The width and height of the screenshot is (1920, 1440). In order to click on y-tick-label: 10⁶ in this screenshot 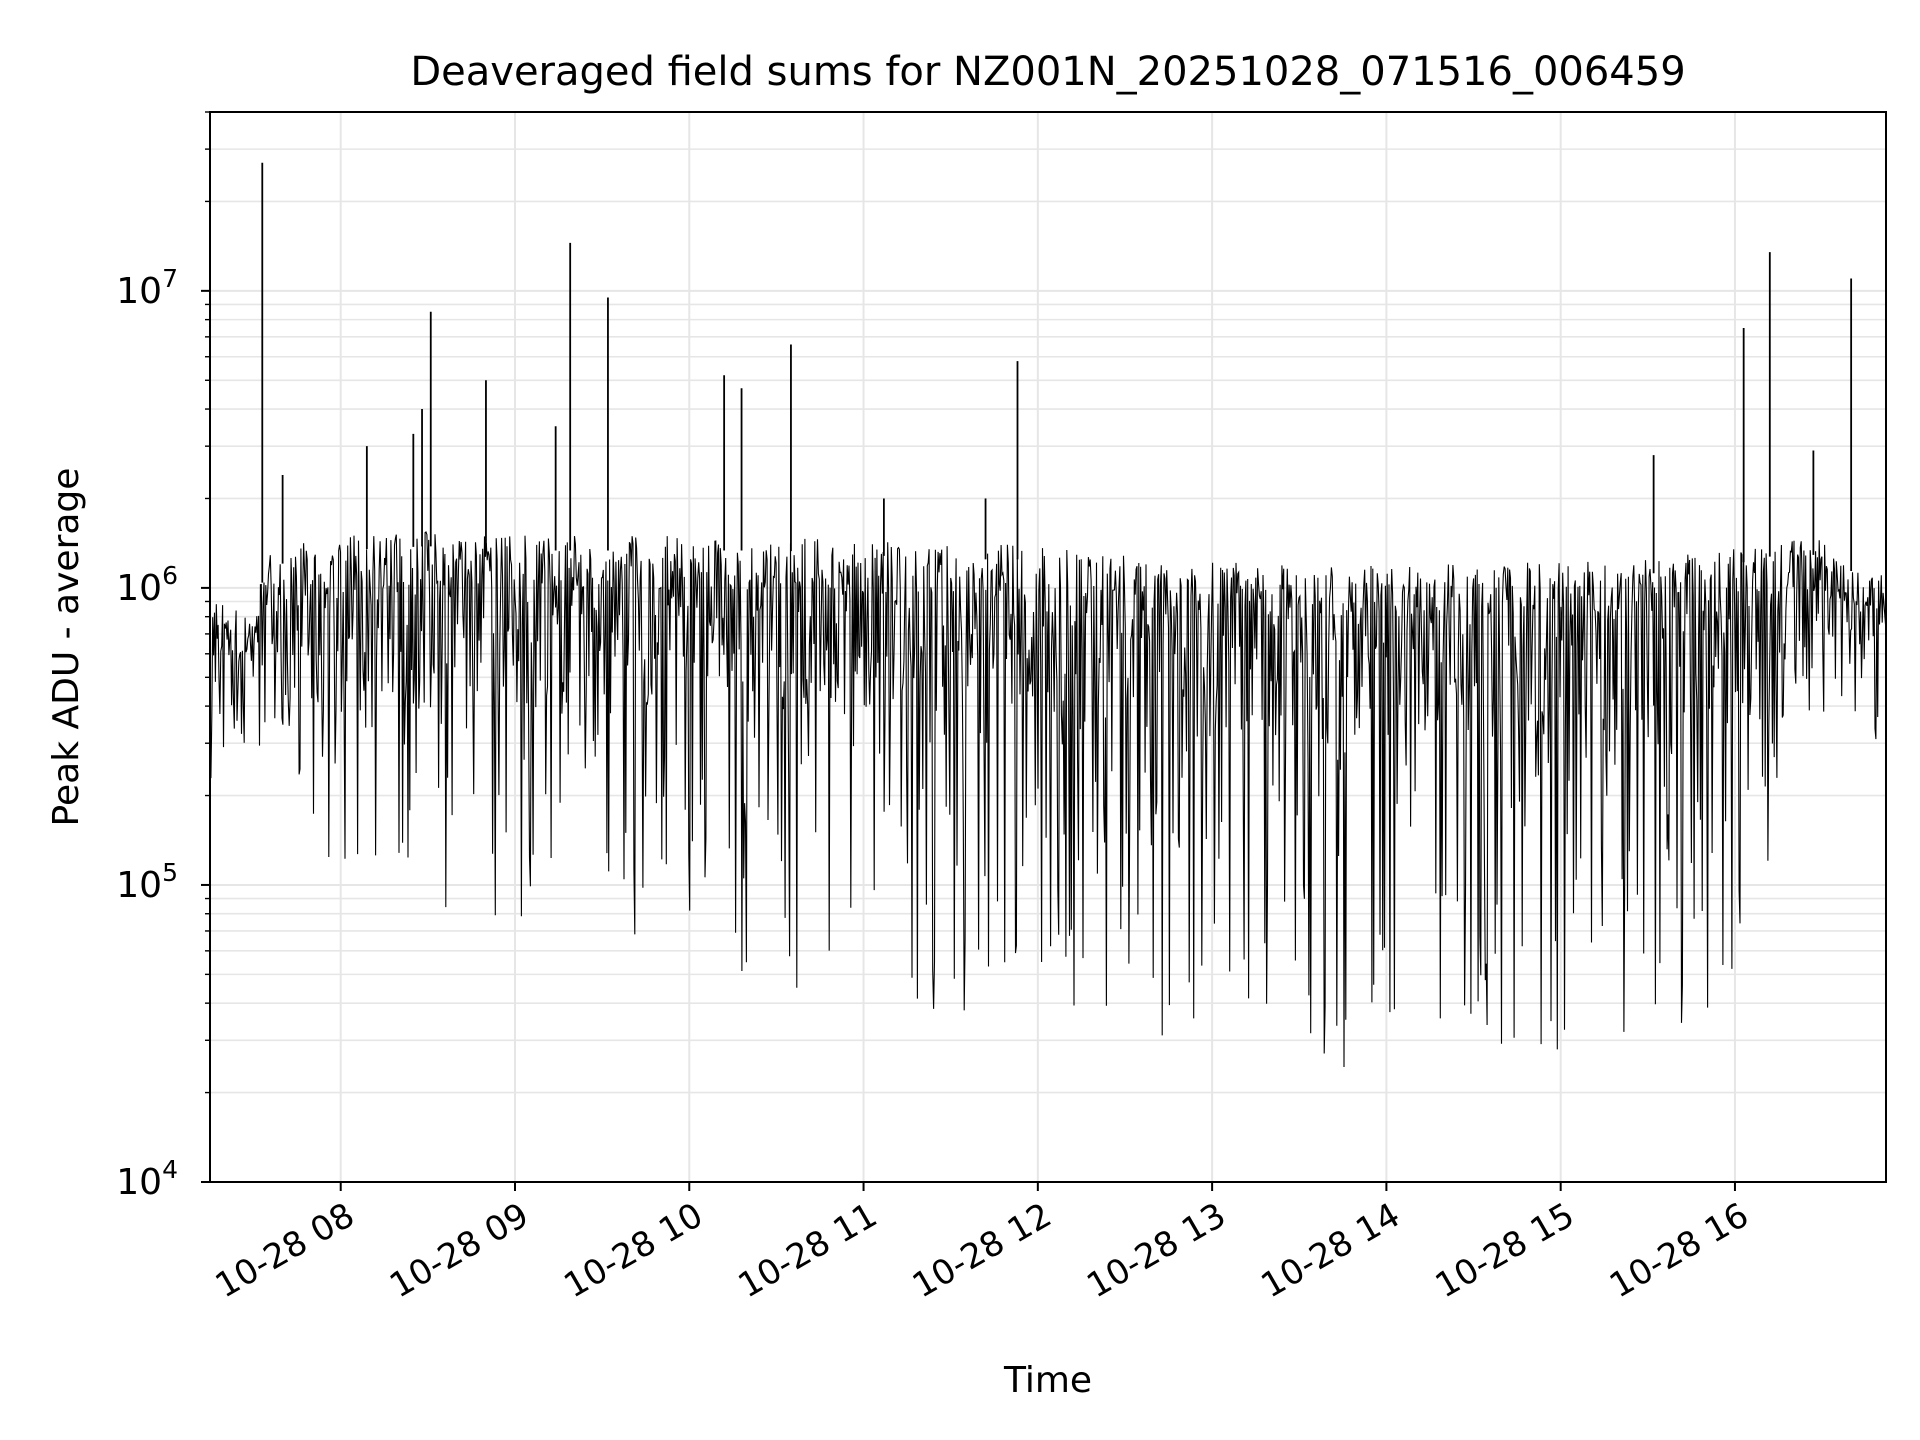, I will do `click(147, 585)`.